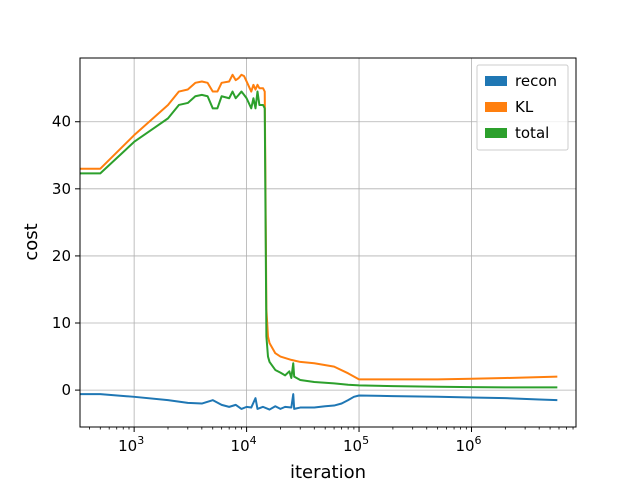  Describe the element at coordinates (61, 189) in the screenshot. I see `y-tick-label: 30` at that location.